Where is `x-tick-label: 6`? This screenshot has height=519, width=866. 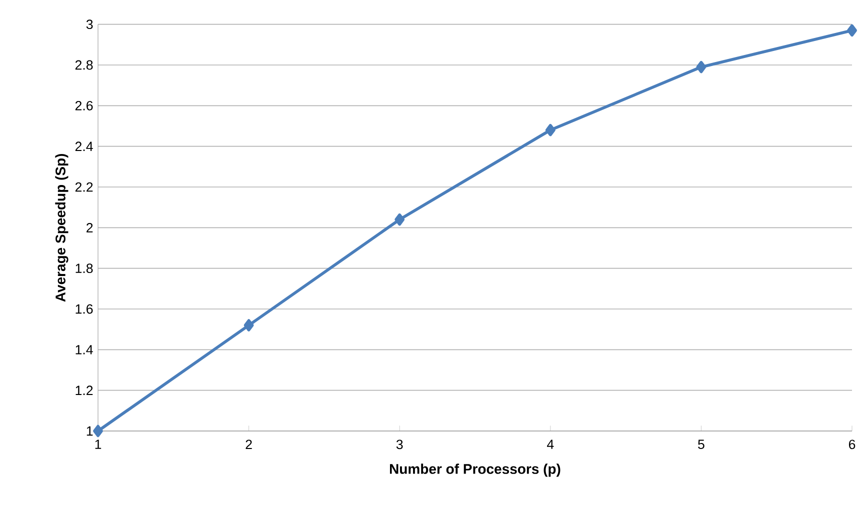
x-tick-label: 6 is located at coordinates (852, 445).